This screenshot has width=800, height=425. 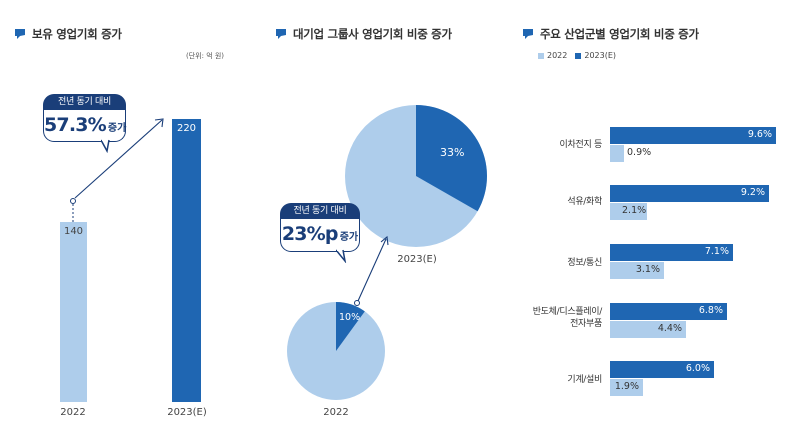 What do you see at coordinates (697, 368) in the screenshot?
I see `hbar-value: 6.0%` at bounding box center [697, 368].